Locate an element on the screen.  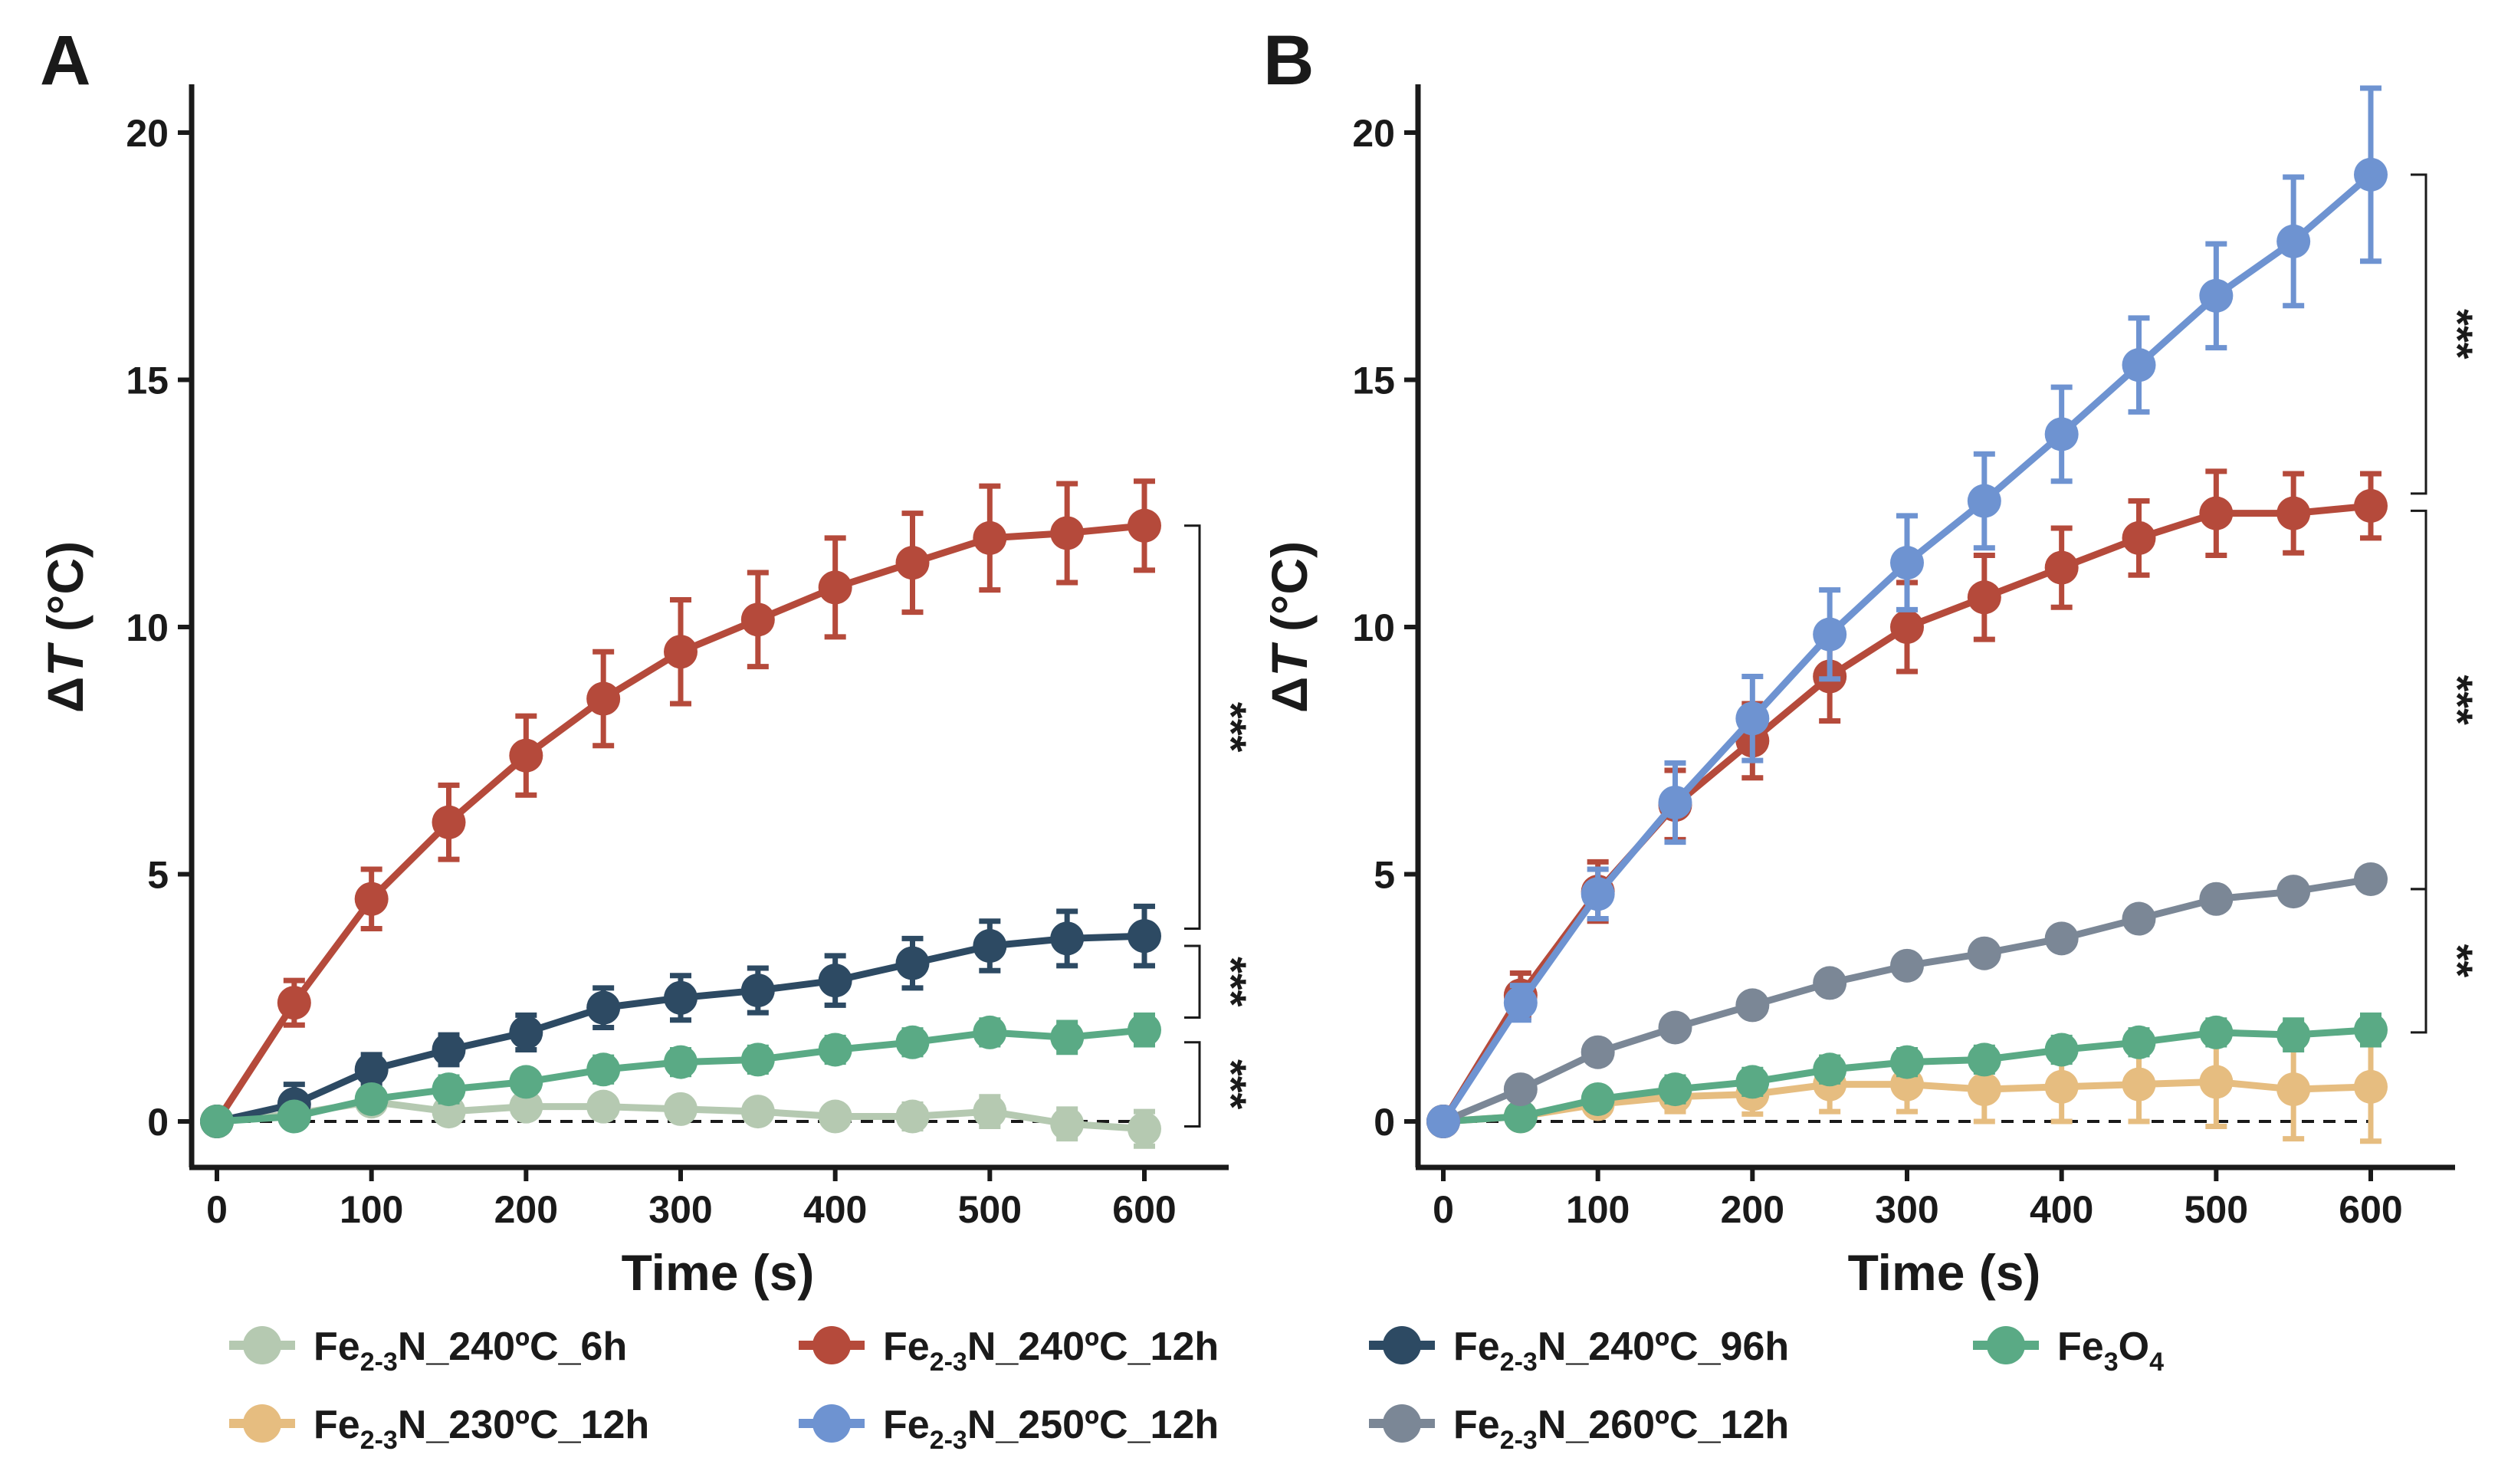
panel-letter: B is located at coordinates (1289, 61).